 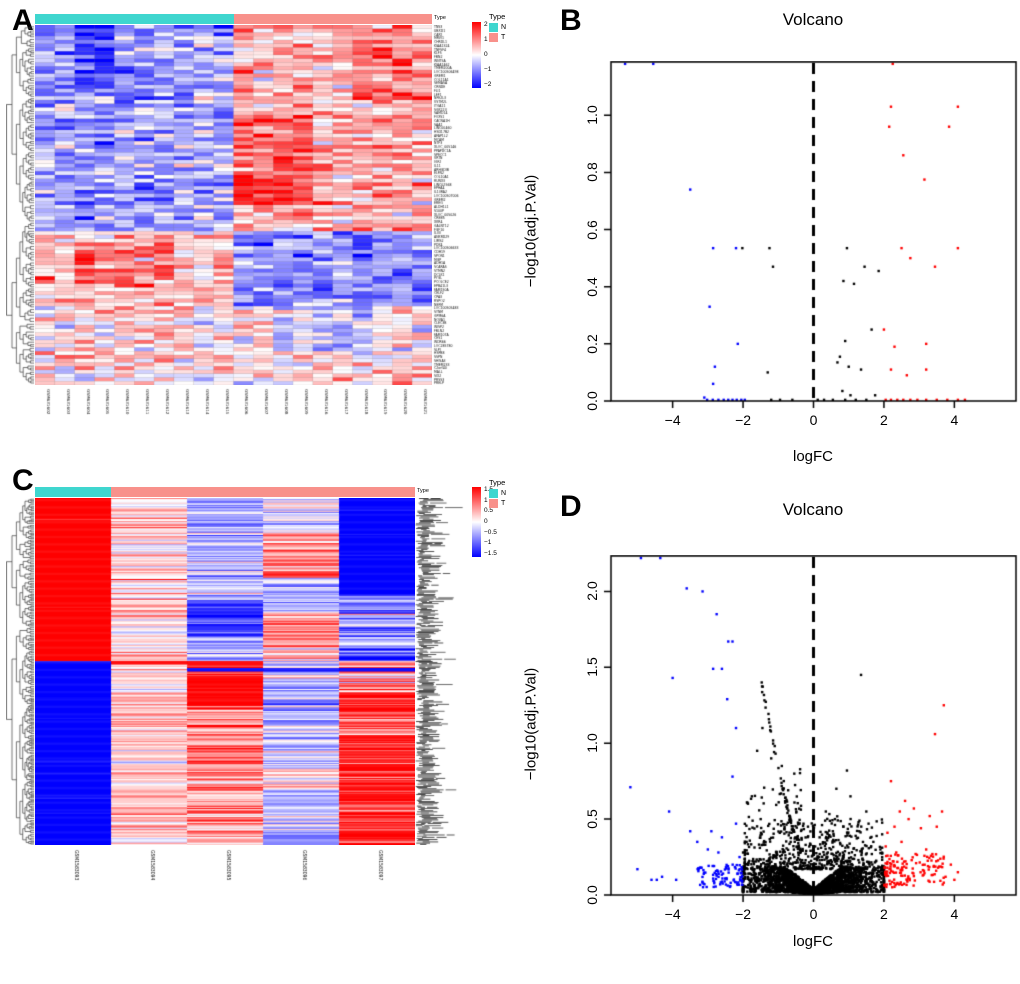 What do you see at coordinates (476, 55) in the screenshot?
I see `heatmap-a-colorbar` at bounding box center [476, 55].